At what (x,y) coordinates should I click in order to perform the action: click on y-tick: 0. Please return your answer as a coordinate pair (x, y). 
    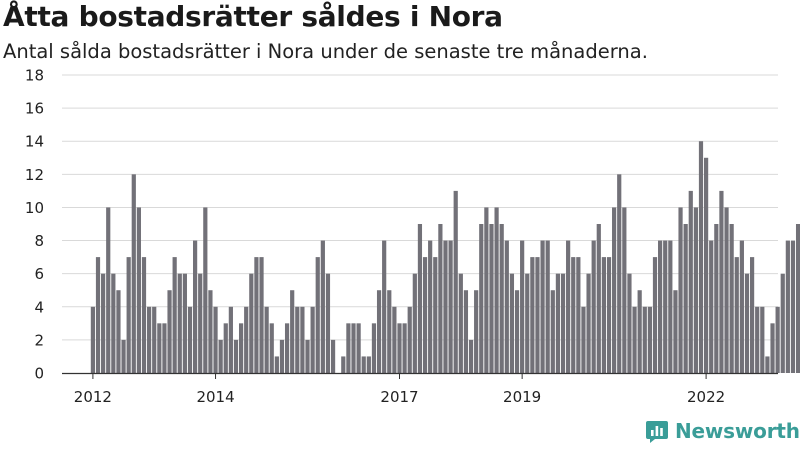
    Looking at the image, I should click on (39, 374).